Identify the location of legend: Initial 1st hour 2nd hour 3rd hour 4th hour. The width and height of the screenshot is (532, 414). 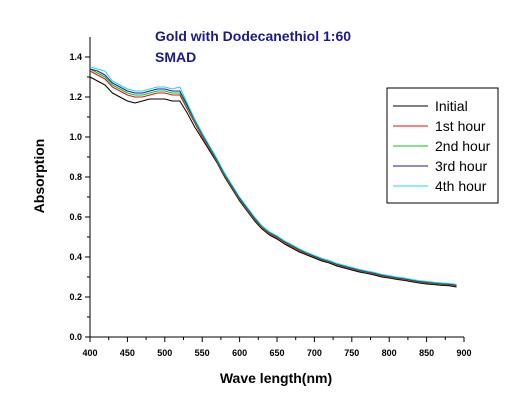
(442, 145).